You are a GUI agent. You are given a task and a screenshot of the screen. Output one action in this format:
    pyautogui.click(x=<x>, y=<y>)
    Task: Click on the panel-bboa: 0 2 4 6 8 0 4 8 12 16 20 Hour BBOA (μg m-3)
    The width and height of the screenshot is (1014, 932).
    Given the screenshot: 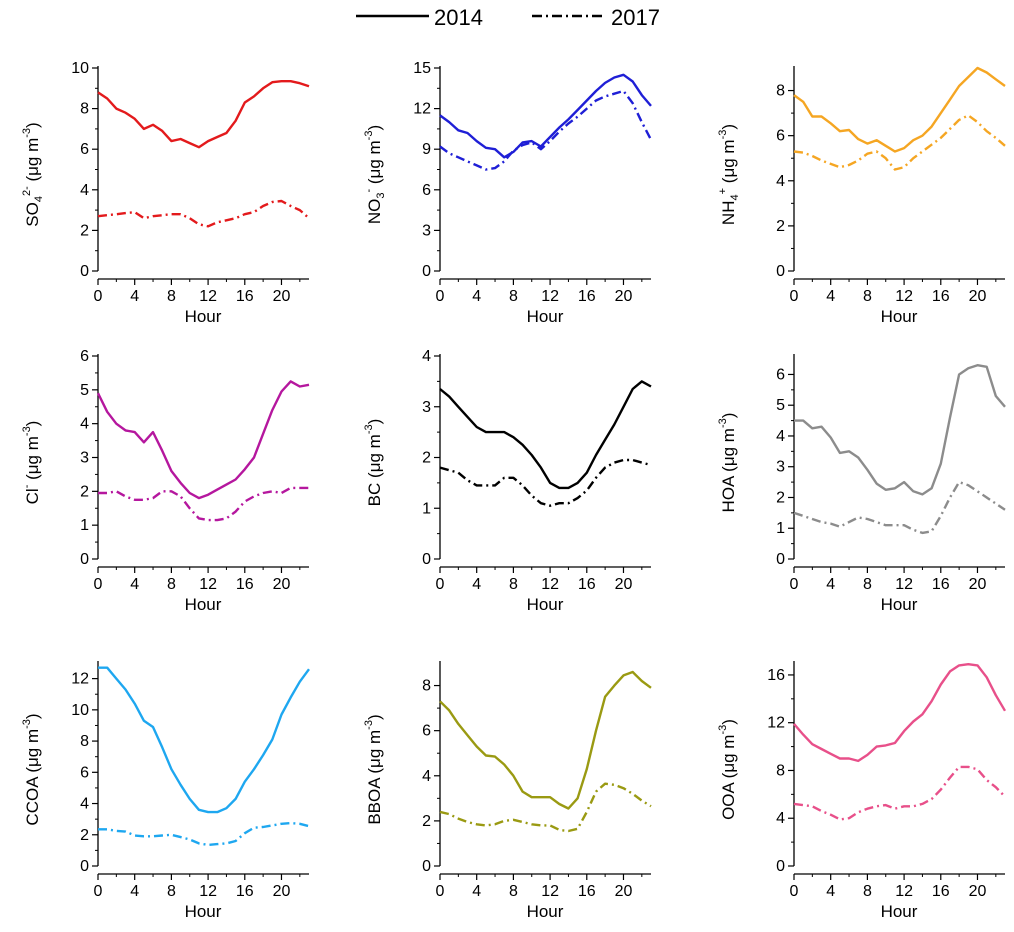 What is the action you would take?
    pyautogui.click(x=507, y=791)
    